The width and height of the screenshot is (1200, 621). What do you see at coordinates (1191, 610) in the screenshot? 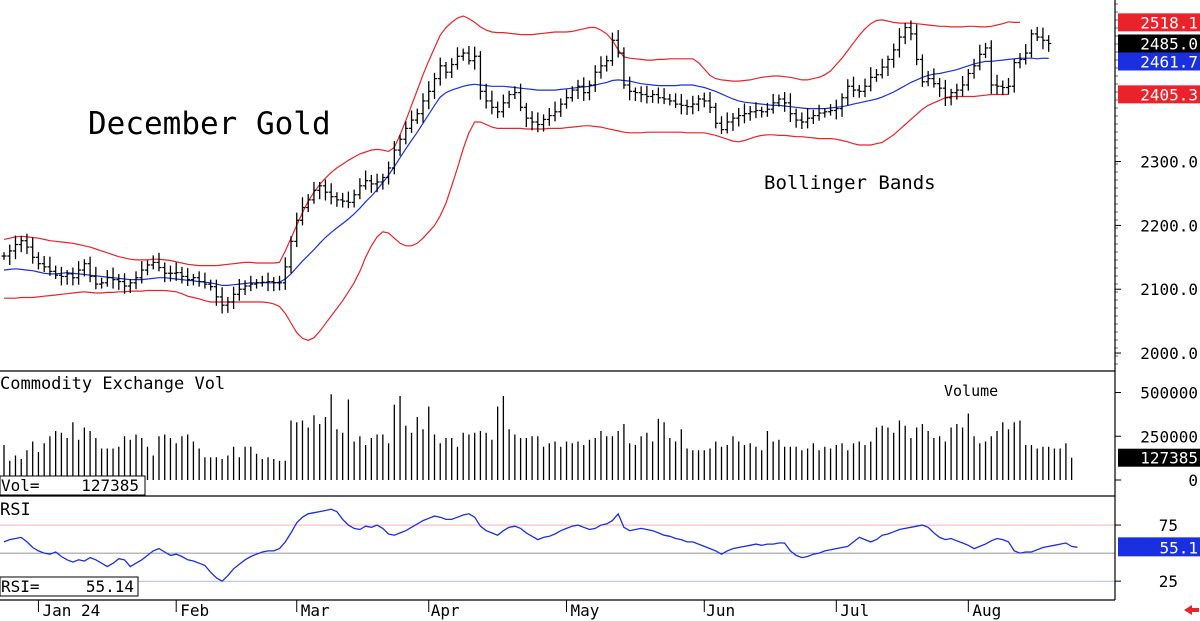
I see `scroll-left-arrow-icon` at bounding box center [1191, 610].